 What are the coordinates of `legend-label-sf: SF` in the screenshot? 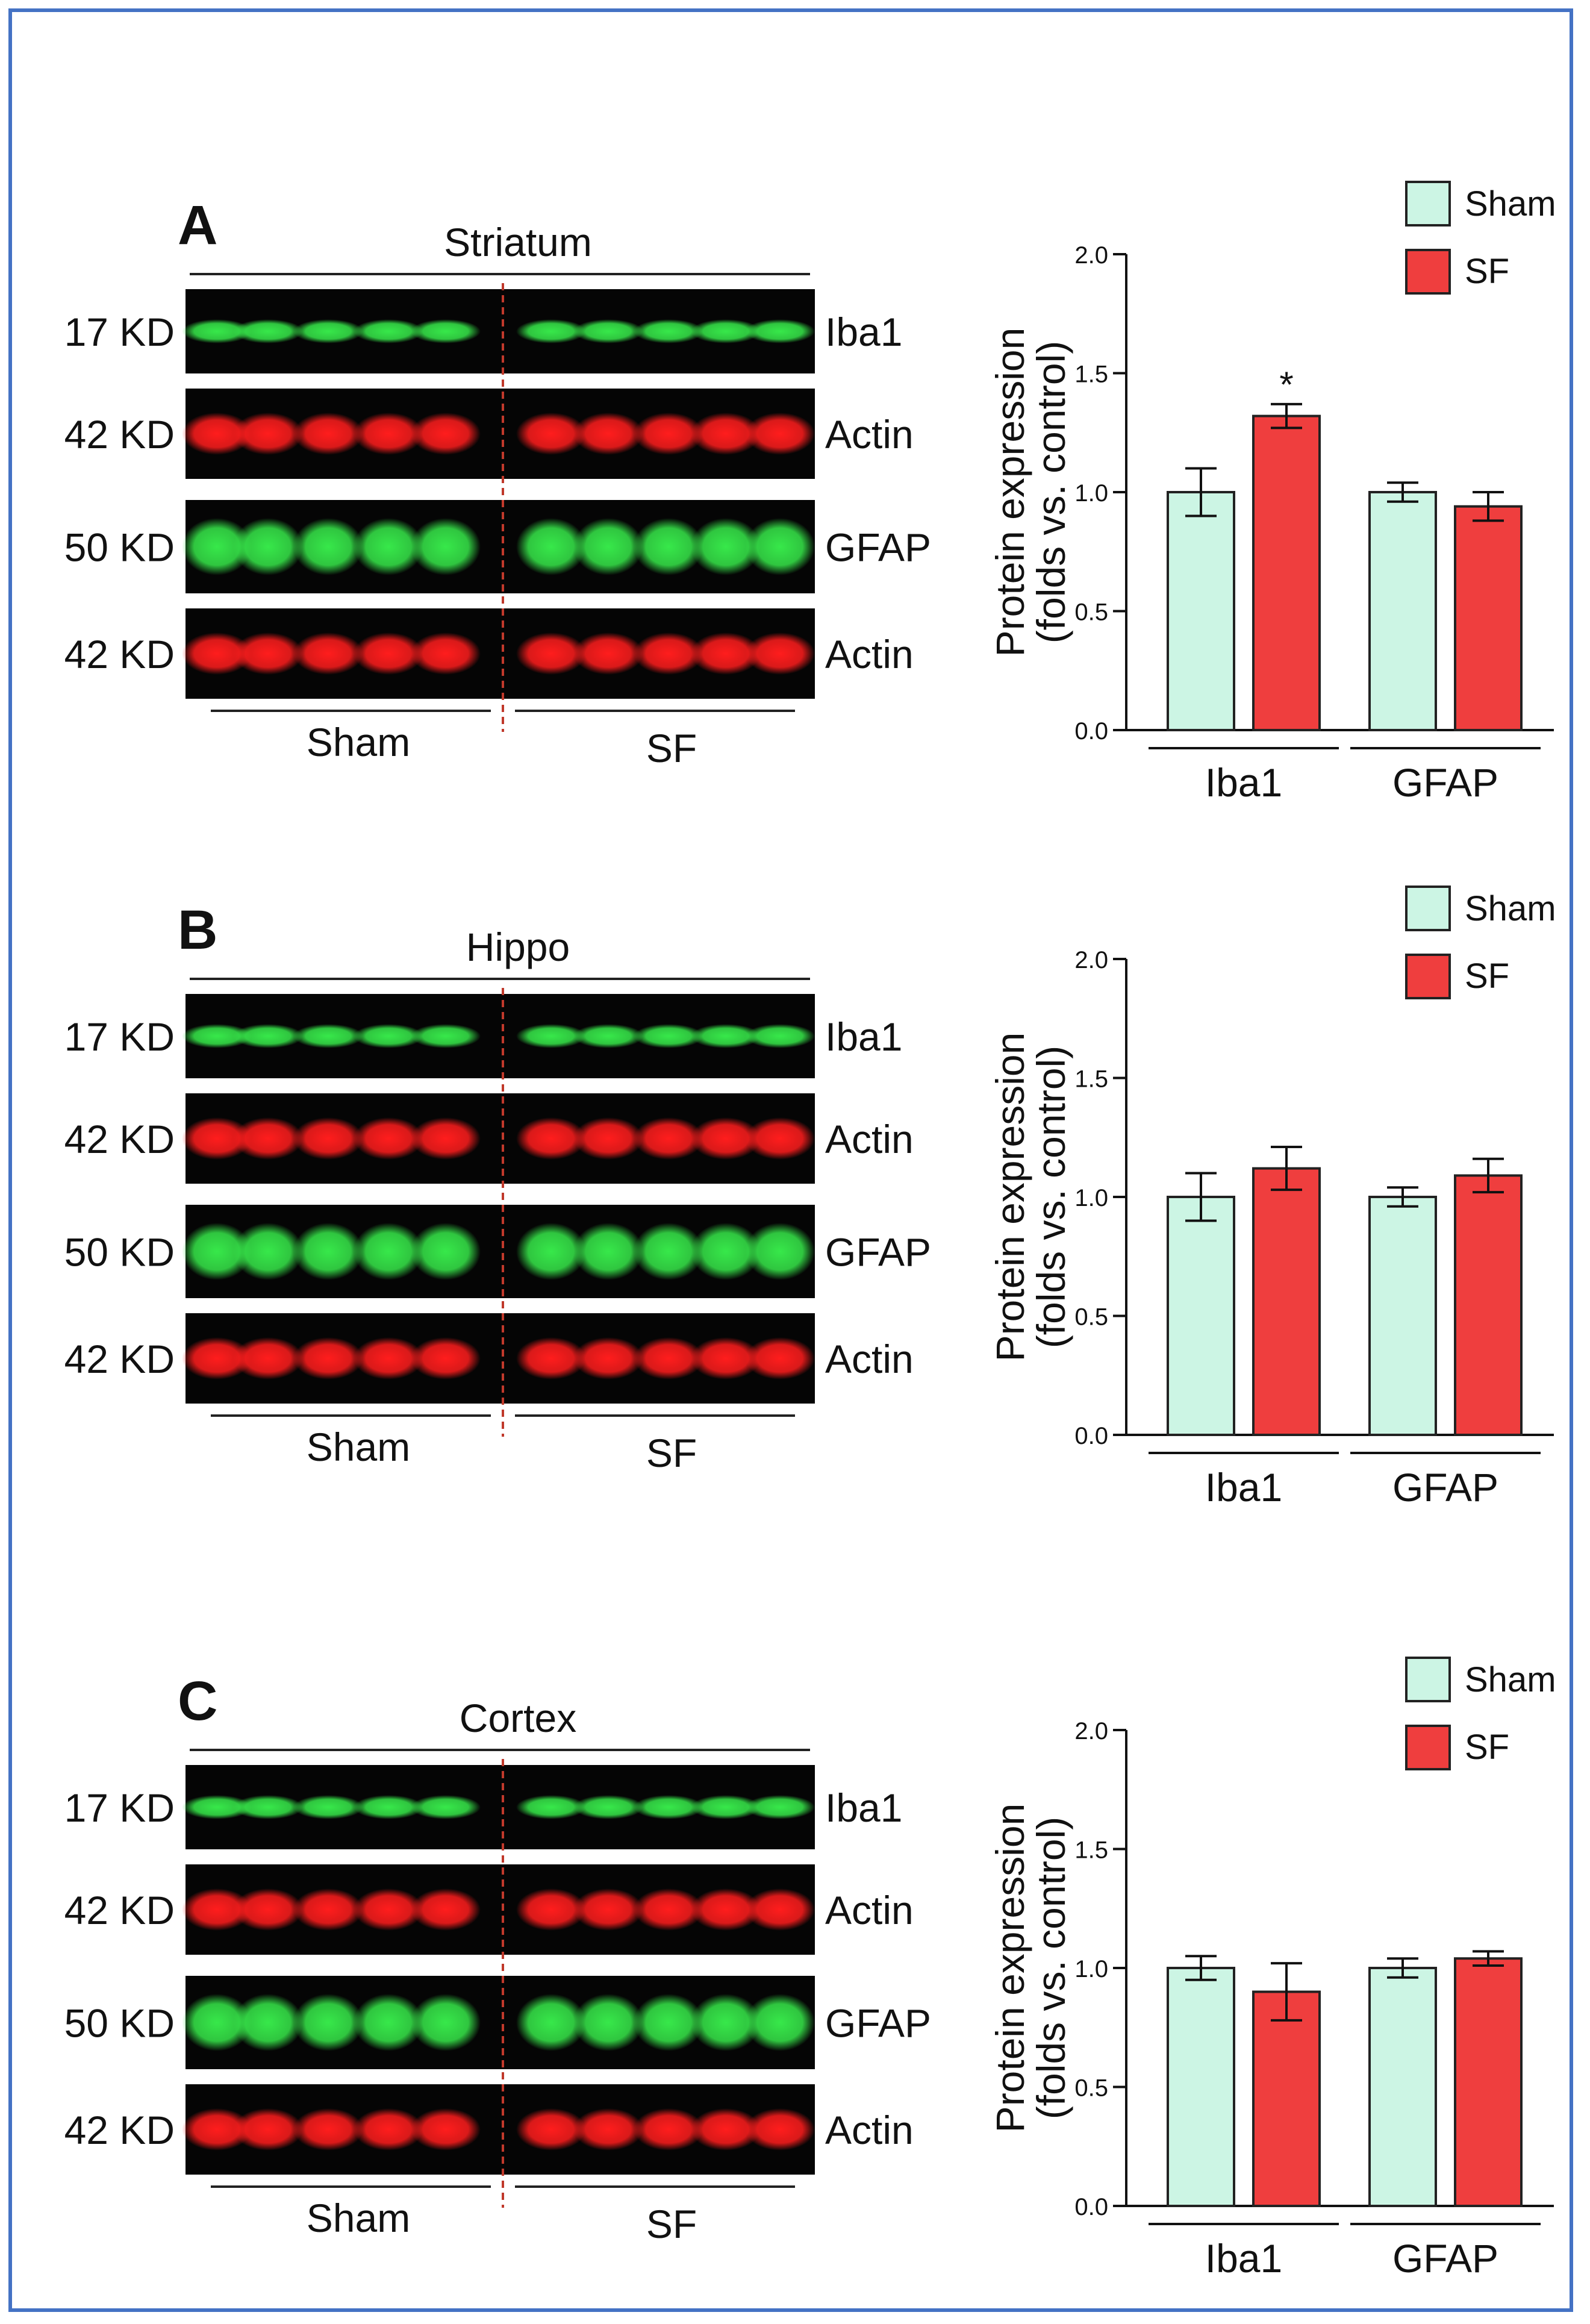 It's located at (1487, 271).